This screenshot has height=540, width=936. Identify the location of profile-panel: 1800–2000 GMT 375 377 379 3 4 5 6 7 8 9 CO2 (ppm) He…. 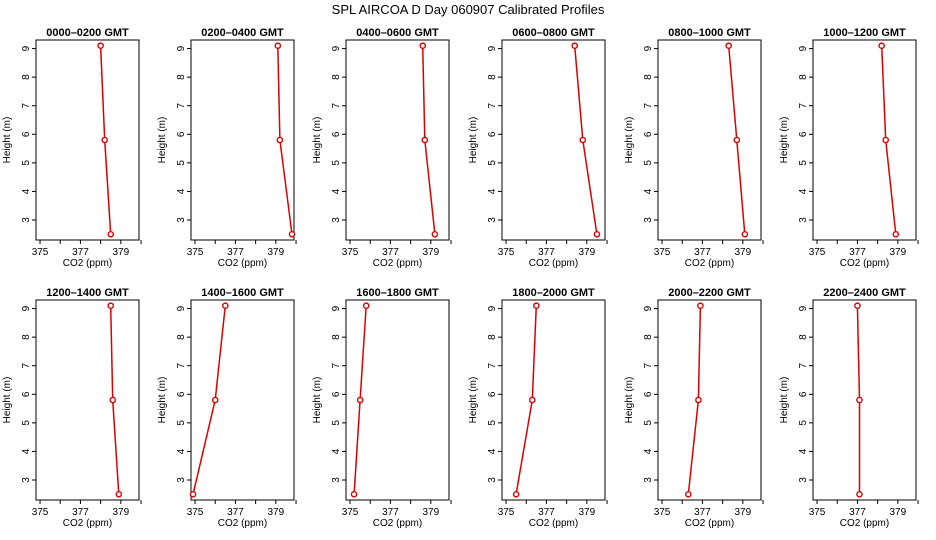
(538, 408).